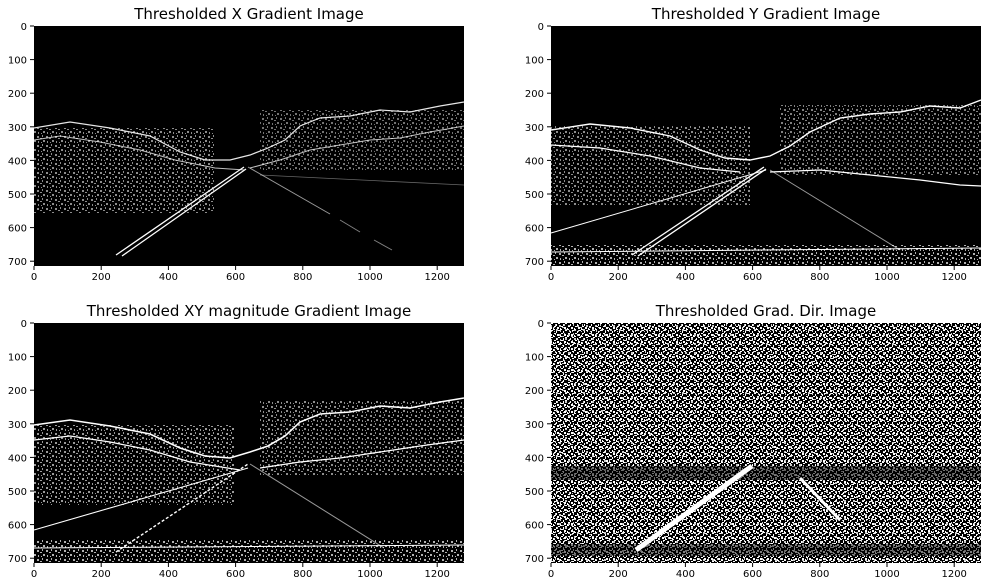 Image resolution: width=992 pixels, height=588 pixels. What do you see at coordinates (765, 14) in the screenshot?
I see `panel-title: Thresholded Y Gradient Image` at bounding box center [765, 14].